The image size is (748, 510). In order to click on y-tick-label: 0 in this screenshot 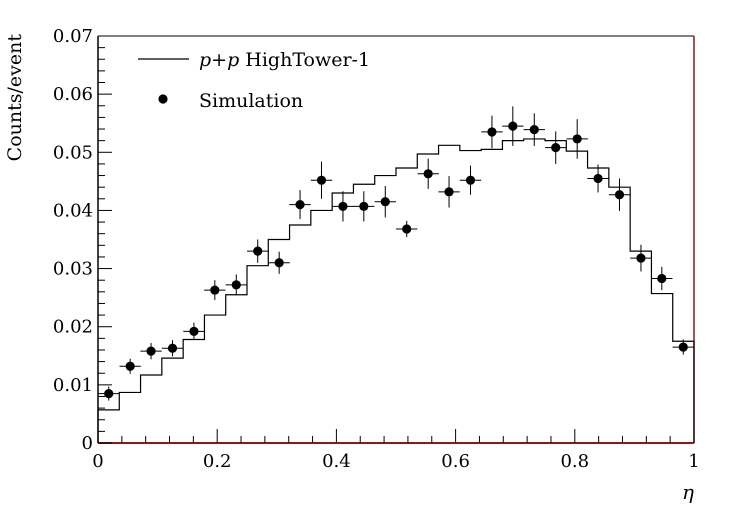, I will do `click(87, 443)`.